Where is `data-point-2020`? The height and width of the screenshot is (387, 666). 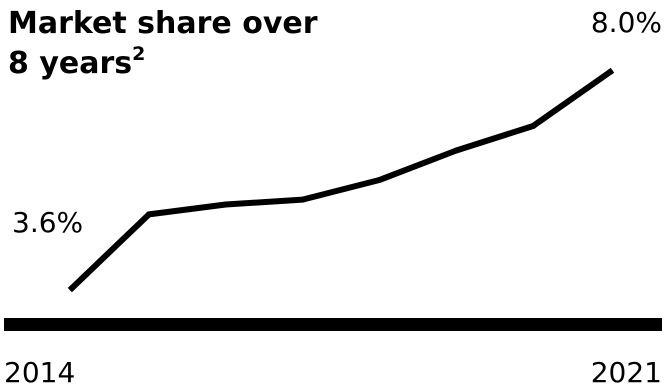
data-point-2020 is located at coordinates (533, 126).